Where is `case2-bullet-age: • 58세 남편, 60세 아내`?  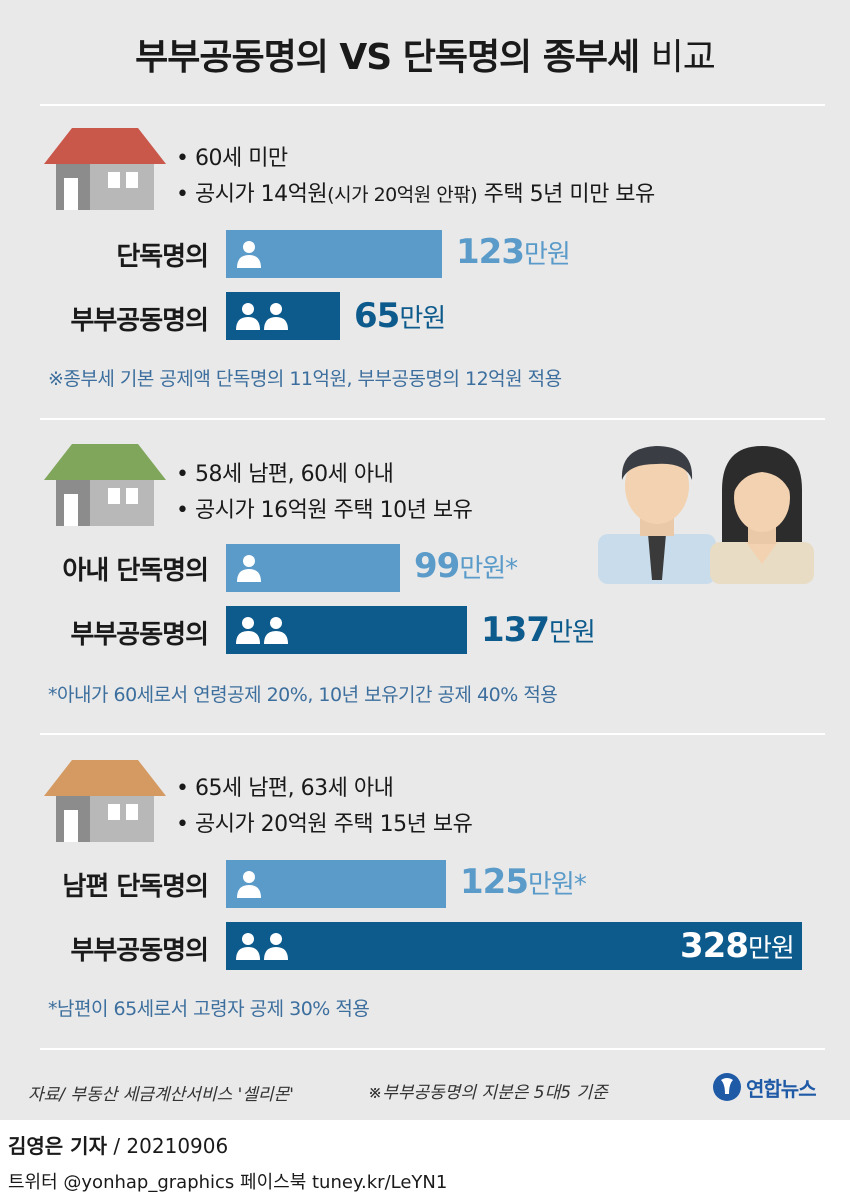
case2-bullet-age: • 58세 남편, 60세 아내 is located at coordinates (285, 474).